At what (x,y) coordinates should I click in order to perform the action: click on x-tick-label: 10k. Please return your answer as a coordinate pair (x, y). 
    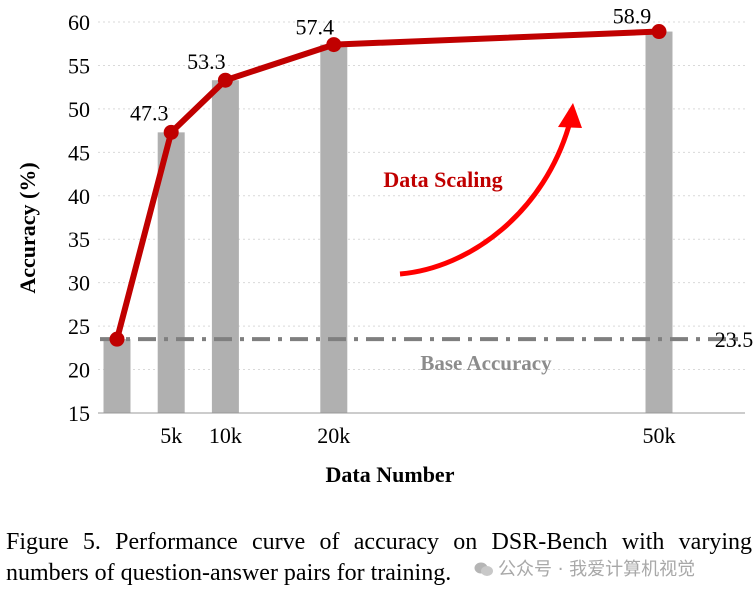
    Looking at the image, I should click on (225, 435).